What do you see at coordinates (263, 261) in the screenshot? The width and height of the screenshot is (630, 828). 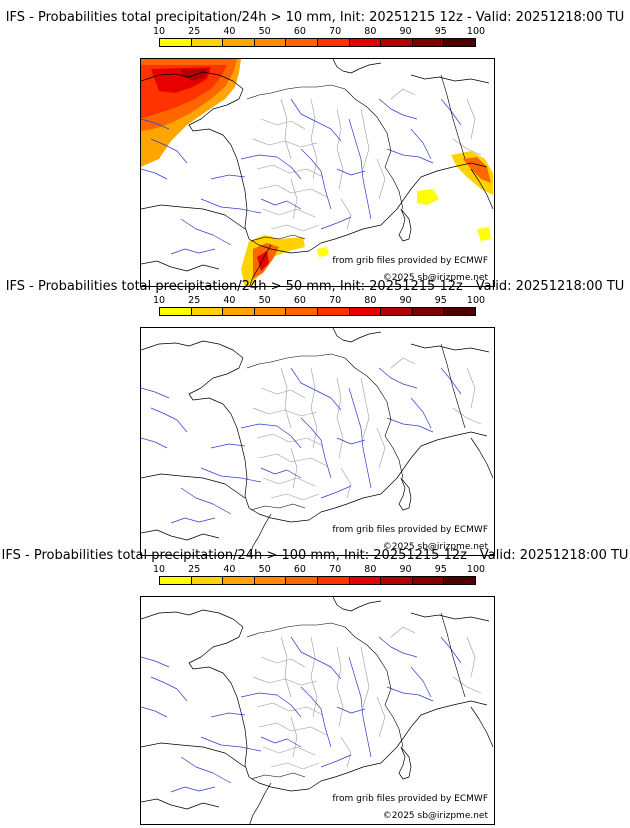 I see `precipitation-probability-area` at bounding box center [263, 261].